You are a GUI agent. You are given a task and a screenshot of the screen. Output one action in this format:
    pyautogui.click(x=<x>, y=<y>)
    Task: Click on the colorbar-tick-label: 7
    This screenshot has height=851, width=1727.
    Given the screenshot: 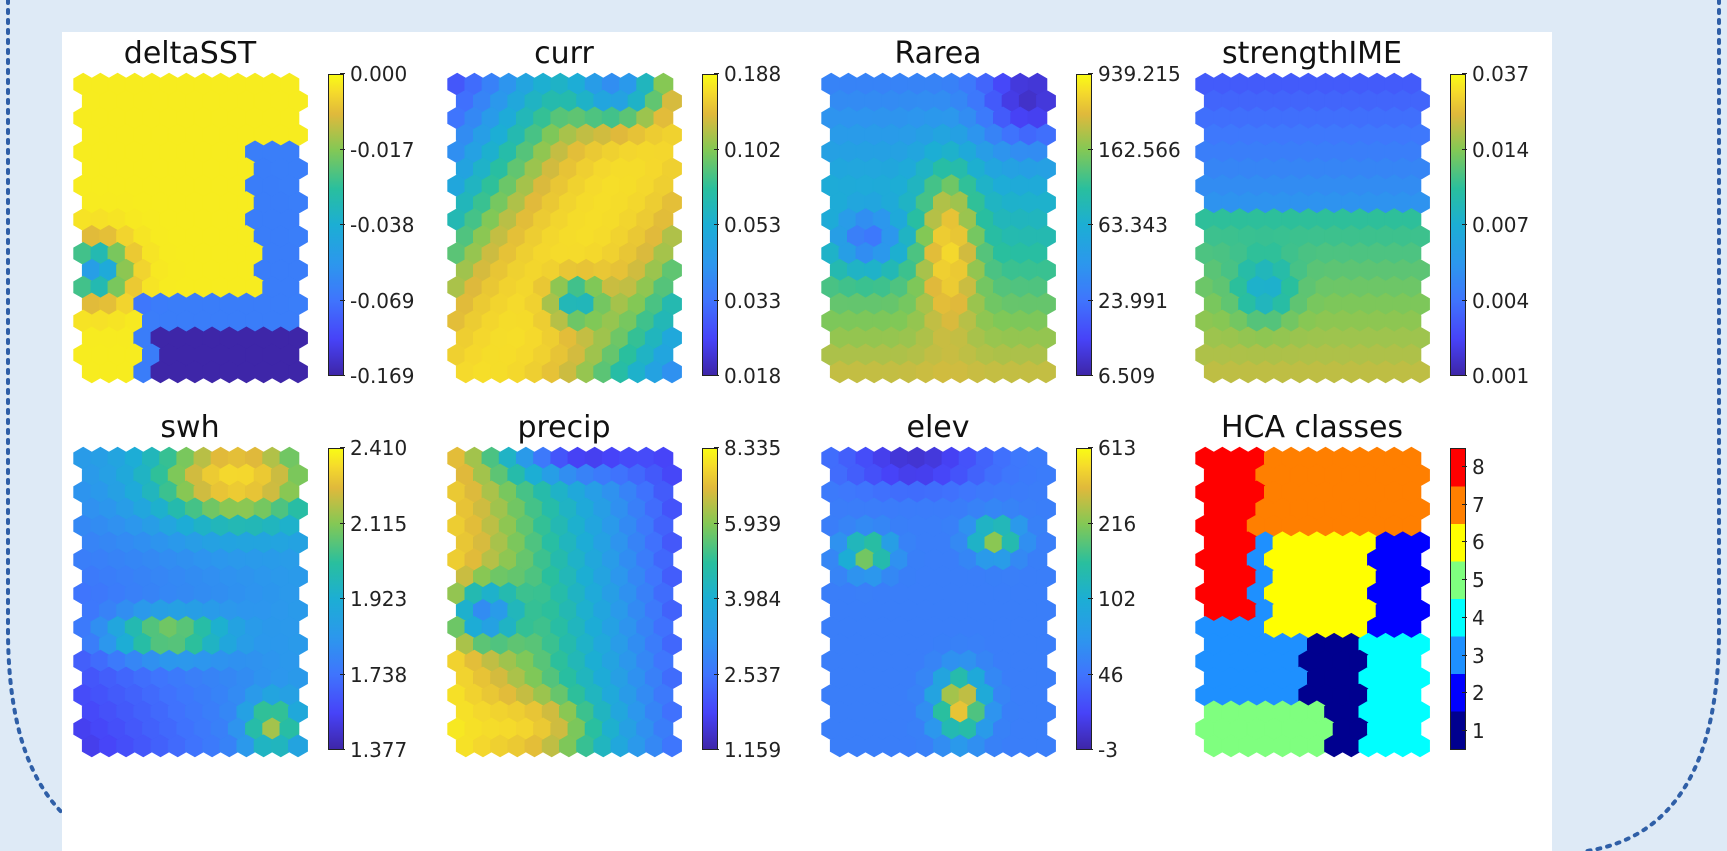 What is the action you would take?
    pyautogui.click(x=1473, y=504)
    